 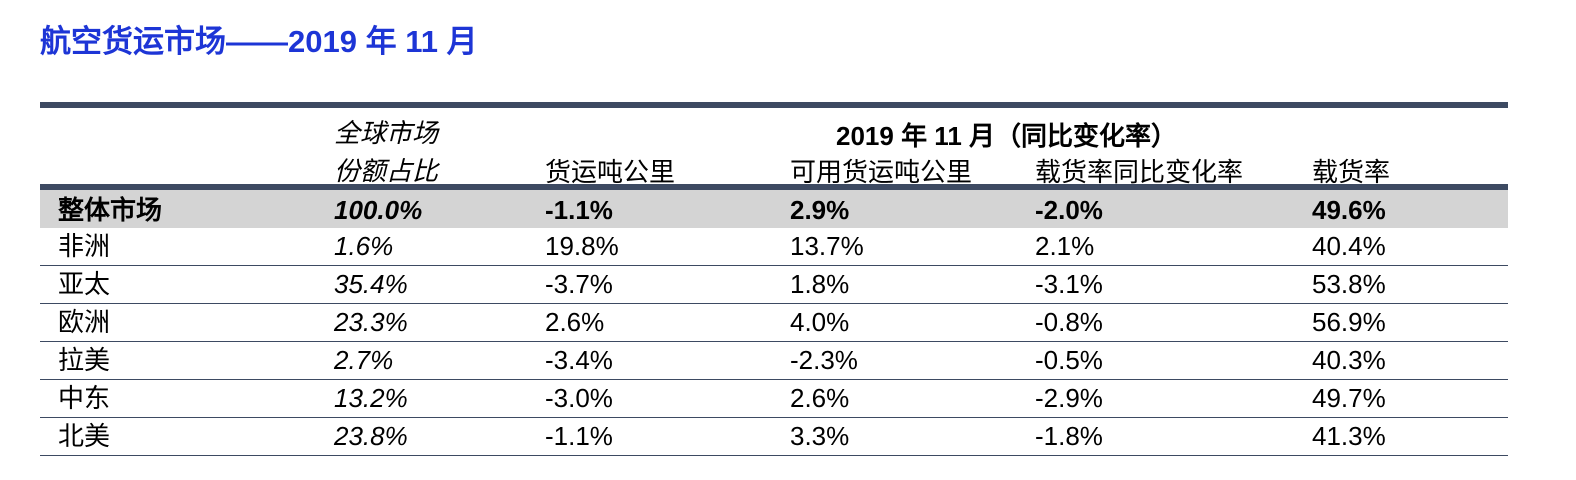 I want to click on table-header-rule, so click(x=774, y=187).